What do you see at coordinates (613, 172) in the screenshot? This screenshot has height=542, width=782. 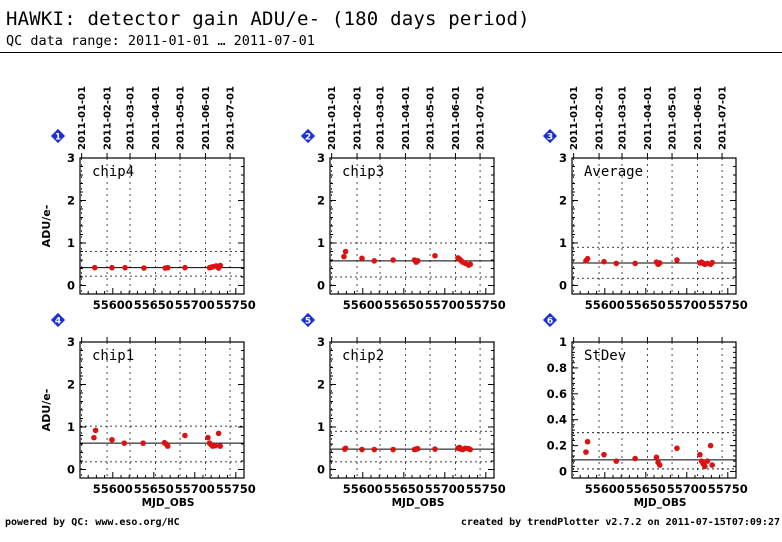 I see `panel-label: Average` at bounding box center [613, 172].